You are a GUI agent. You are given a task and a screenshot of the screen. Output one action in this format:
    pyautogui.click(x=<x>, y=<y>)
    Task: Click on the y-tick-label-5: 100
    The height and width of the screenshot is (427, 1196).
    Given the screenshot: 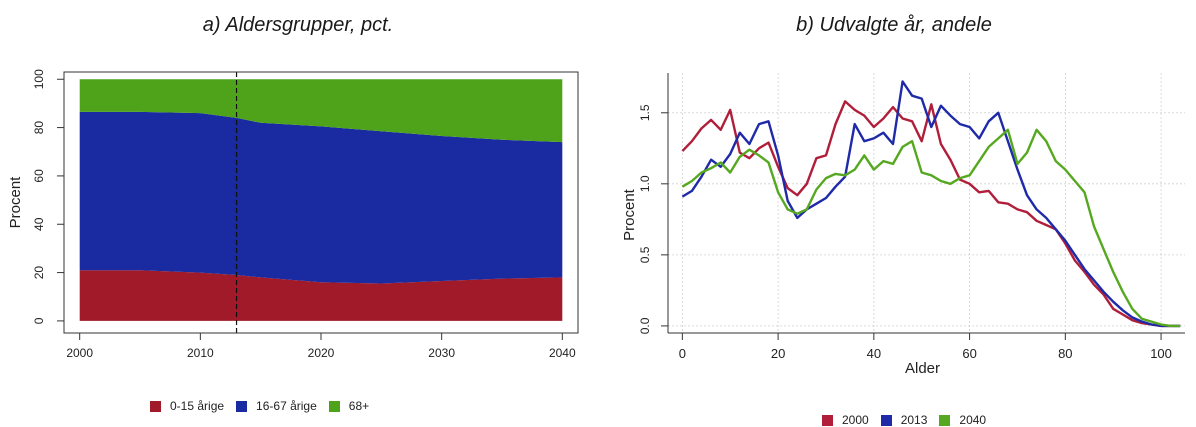 What is the action you would take?
    pyautogui.click(x=39, y=79)
    